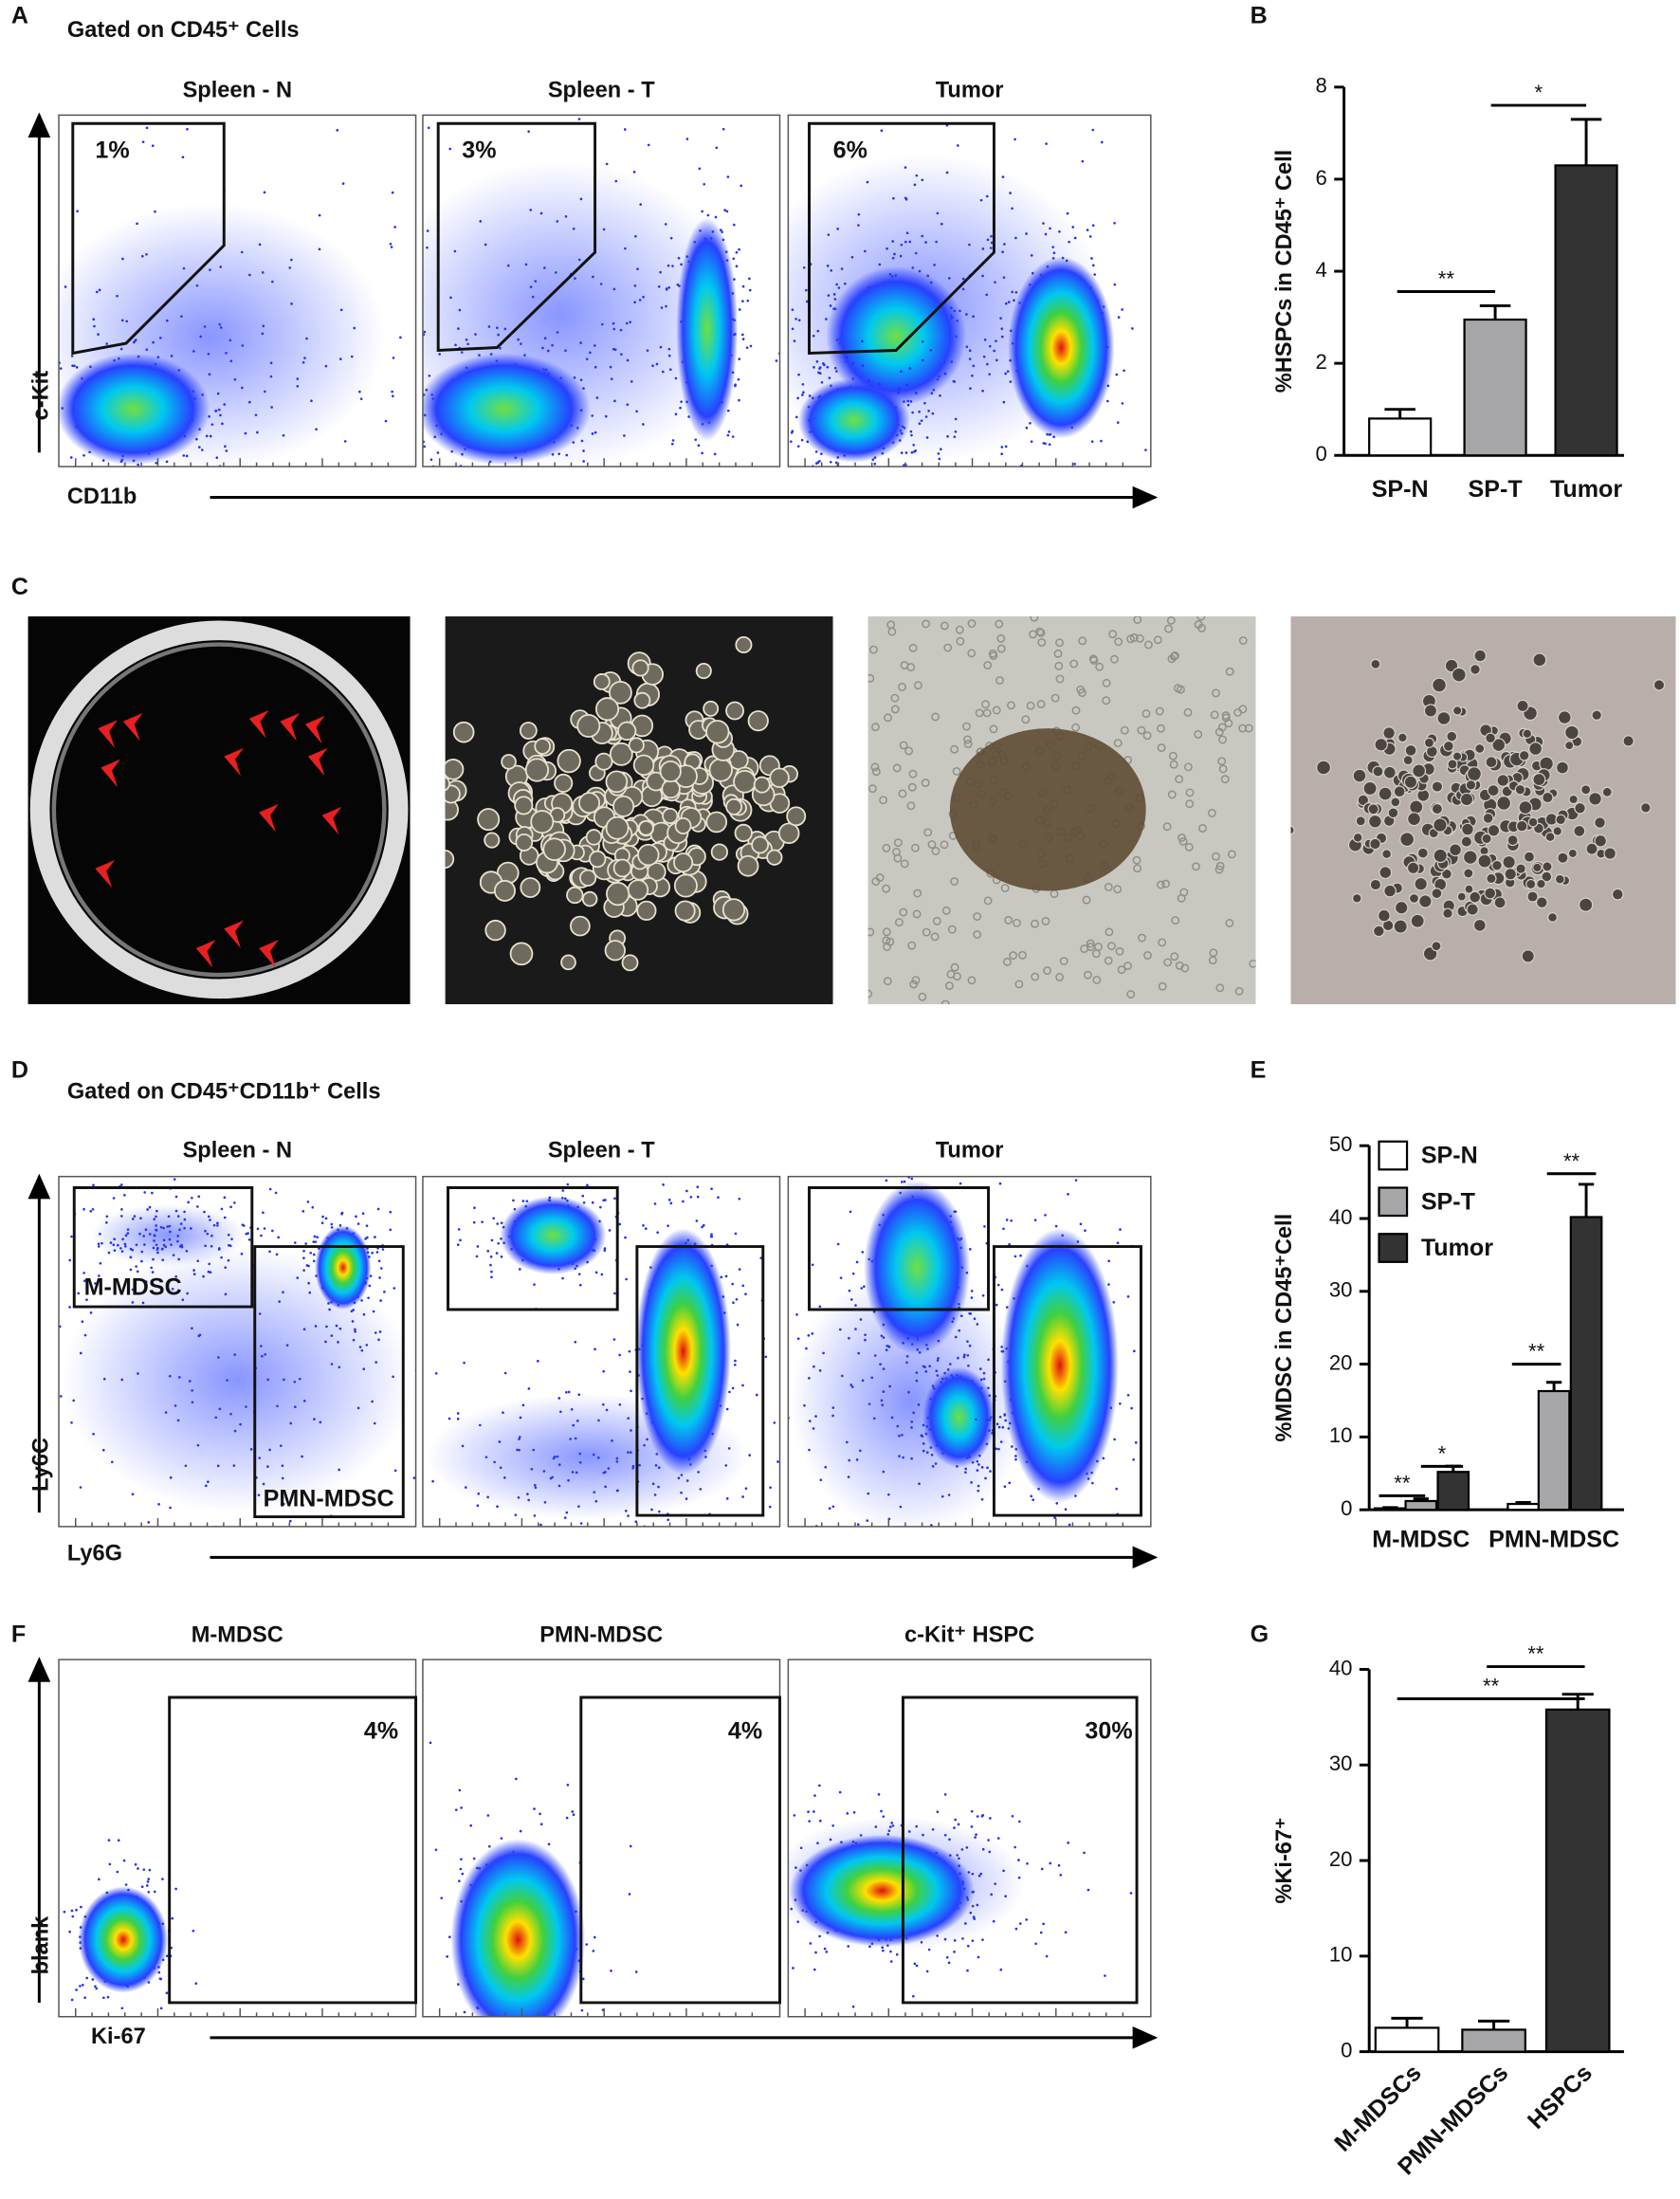 The height and width of the screenshot is (2199, 1680). I want to click on plot-title: Spleen - N, so click(237, 91).